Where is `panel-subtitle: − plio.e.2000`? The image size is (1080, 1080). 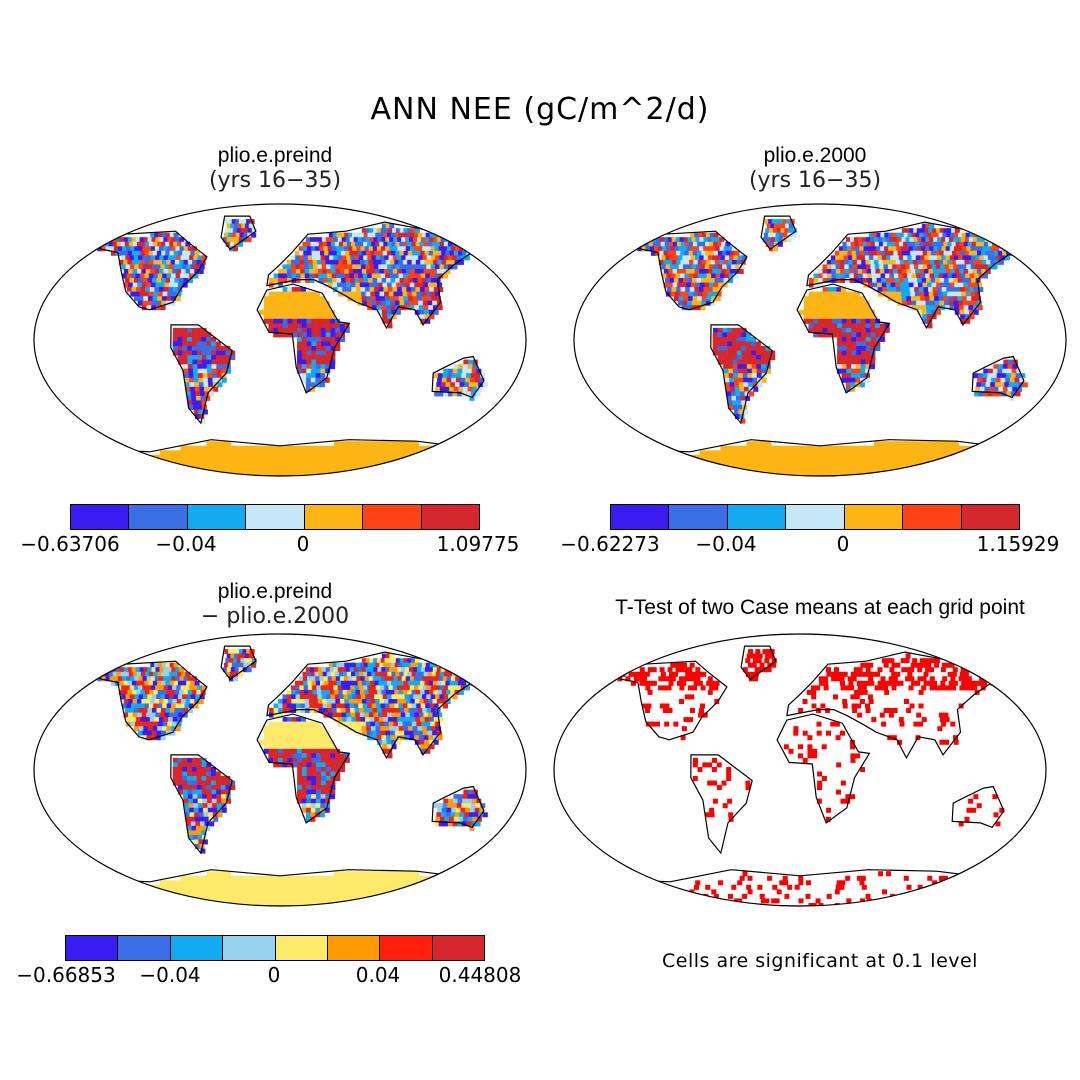 panel-subtitle: − plio.e.2000 is located at coordinates (275, 616).